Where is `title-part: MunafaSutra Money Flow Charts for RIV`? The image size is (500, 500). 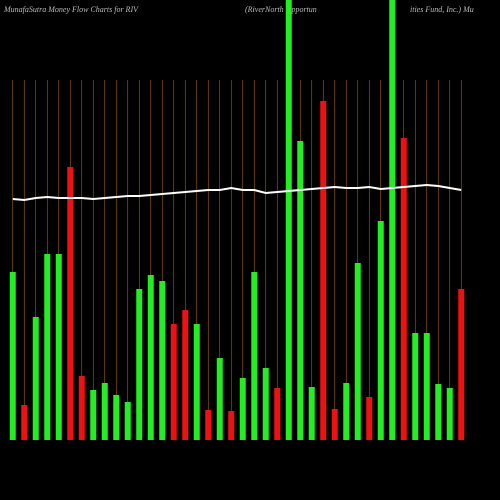
title-part: MunafaSutra Money Flow Charts for RIV is located at coordinates (71, 9).